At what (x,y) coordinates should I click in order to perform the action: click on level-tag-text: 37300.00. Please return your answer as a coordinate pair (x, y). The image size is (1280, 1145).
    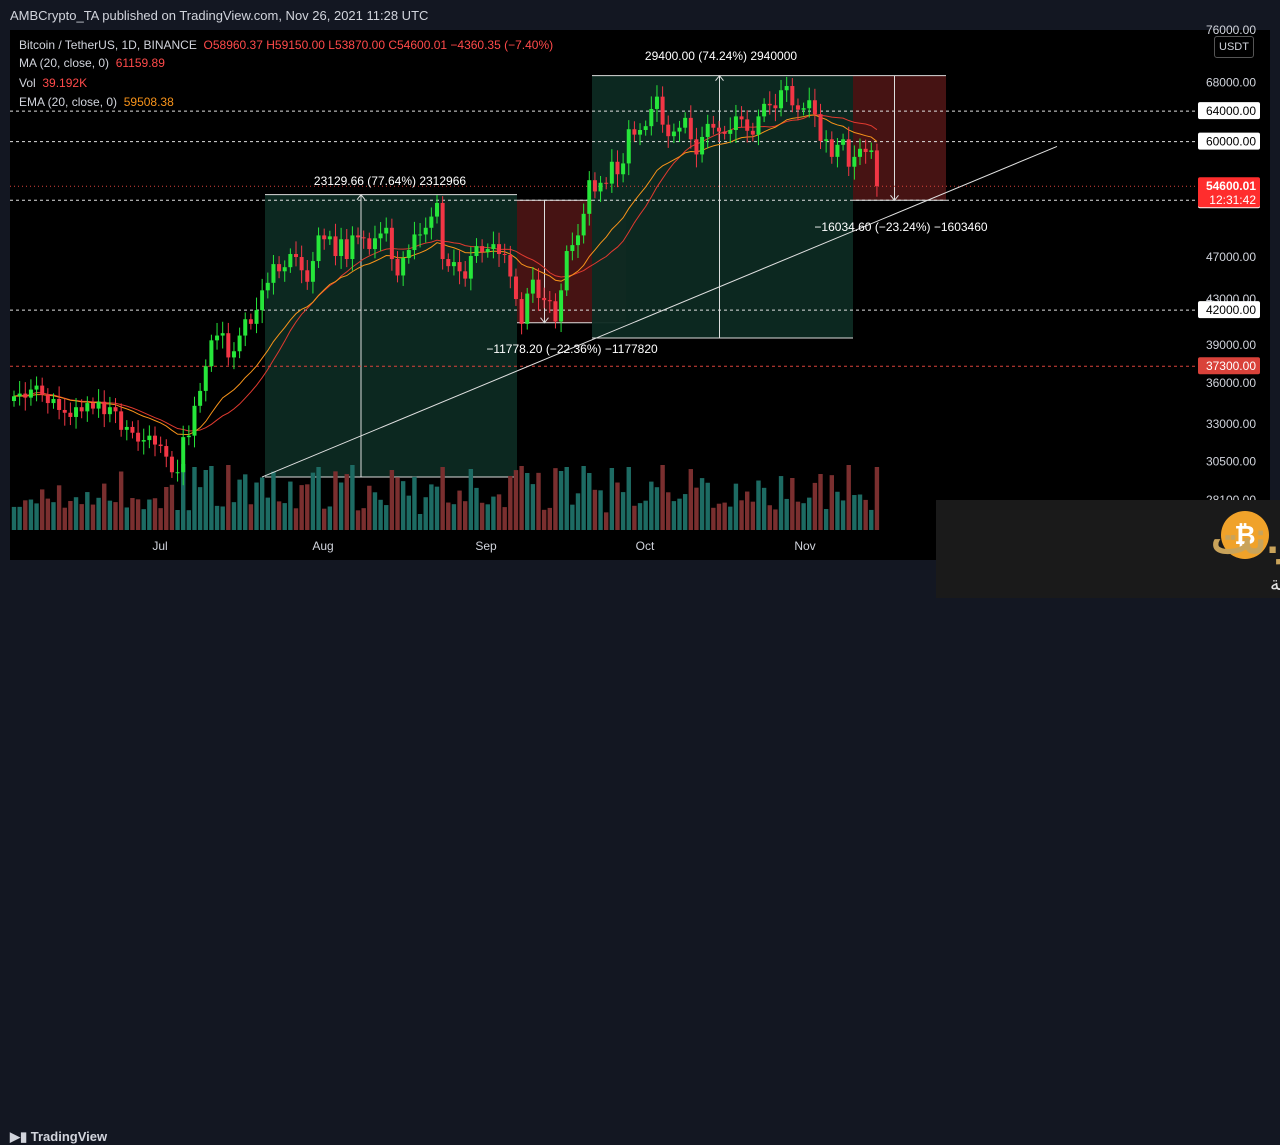
    Looking at the image, I should click on (1231, 366).